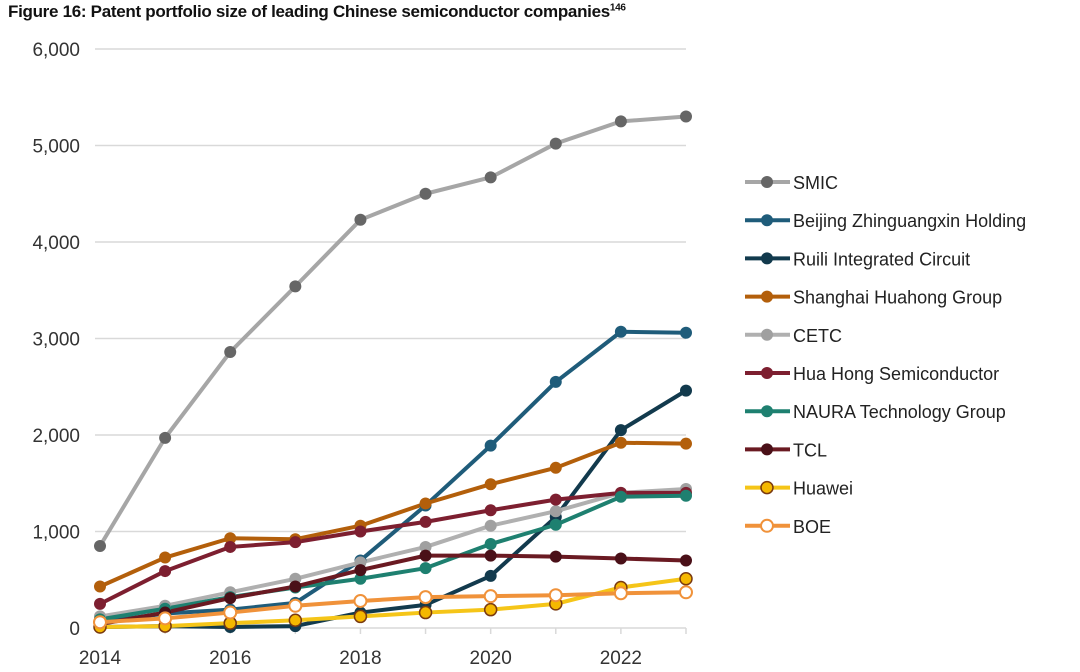 The image size is (1080, 672). What do you see at coordinates (899, 412) in the screenshot?
I see `legend-label: NAURA Technology Group` at bounding box center [899, 412].